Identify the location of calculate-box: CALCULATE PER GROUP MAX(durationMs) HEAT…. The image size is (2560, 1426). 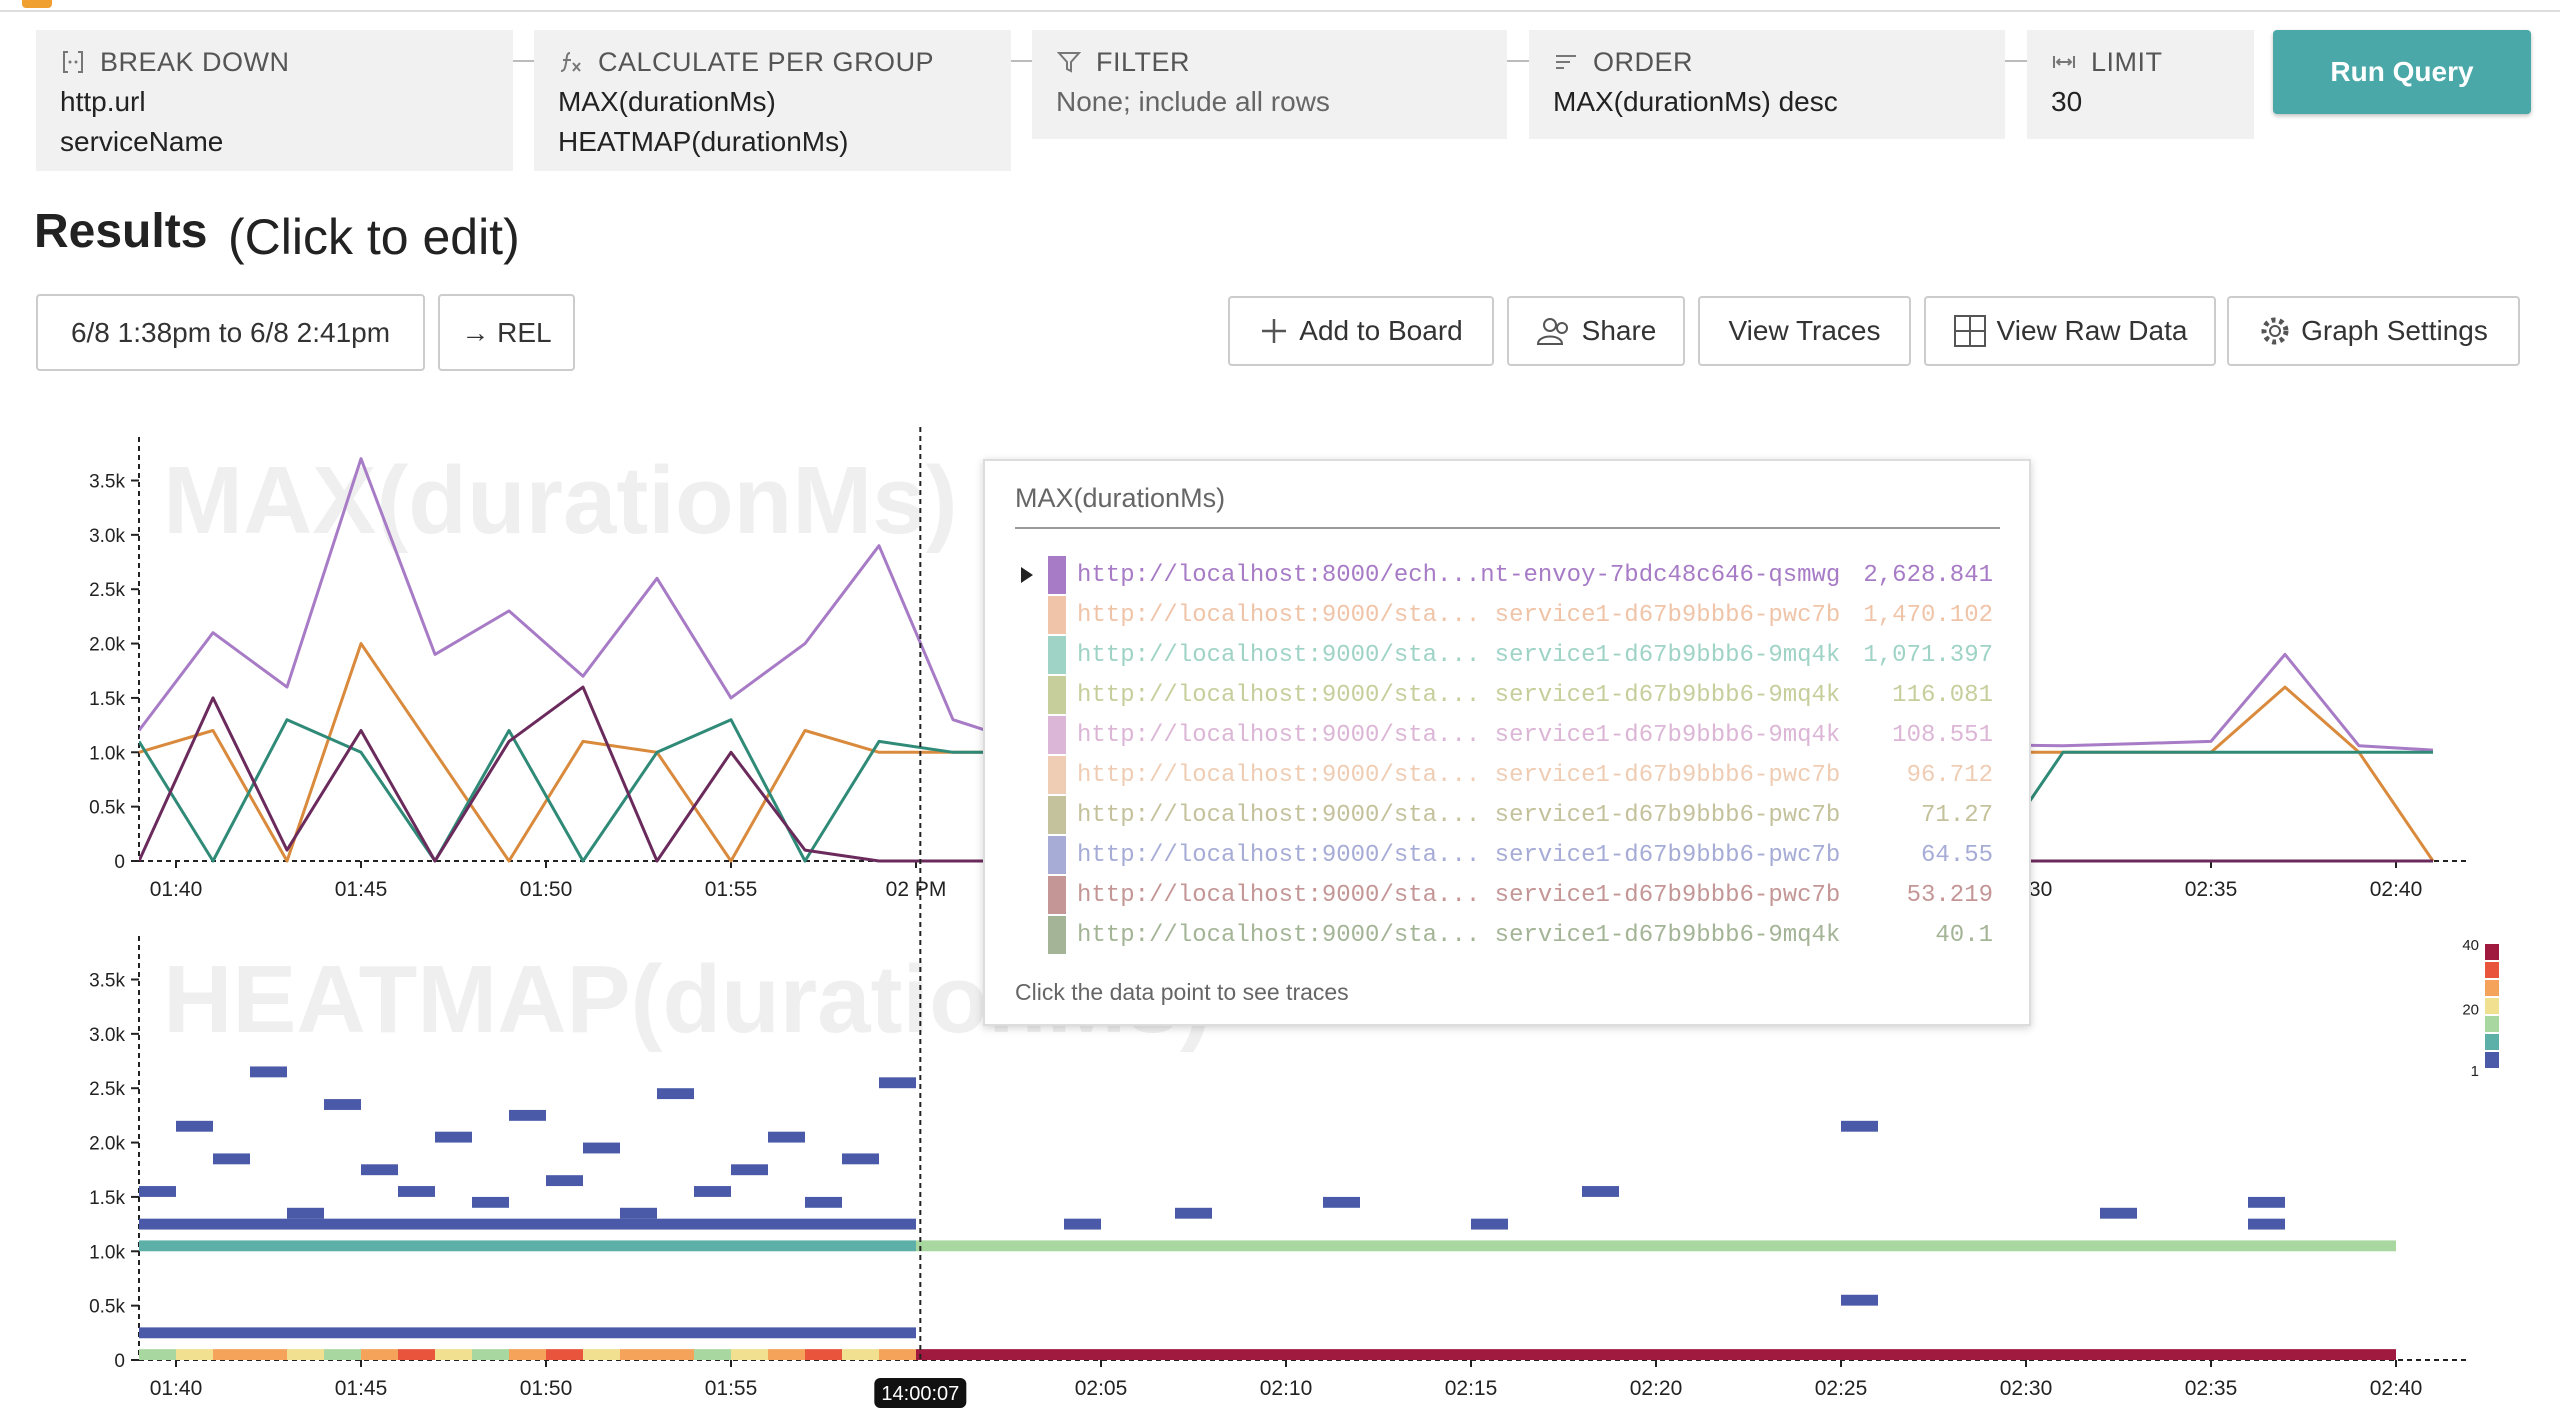
(772, 100).